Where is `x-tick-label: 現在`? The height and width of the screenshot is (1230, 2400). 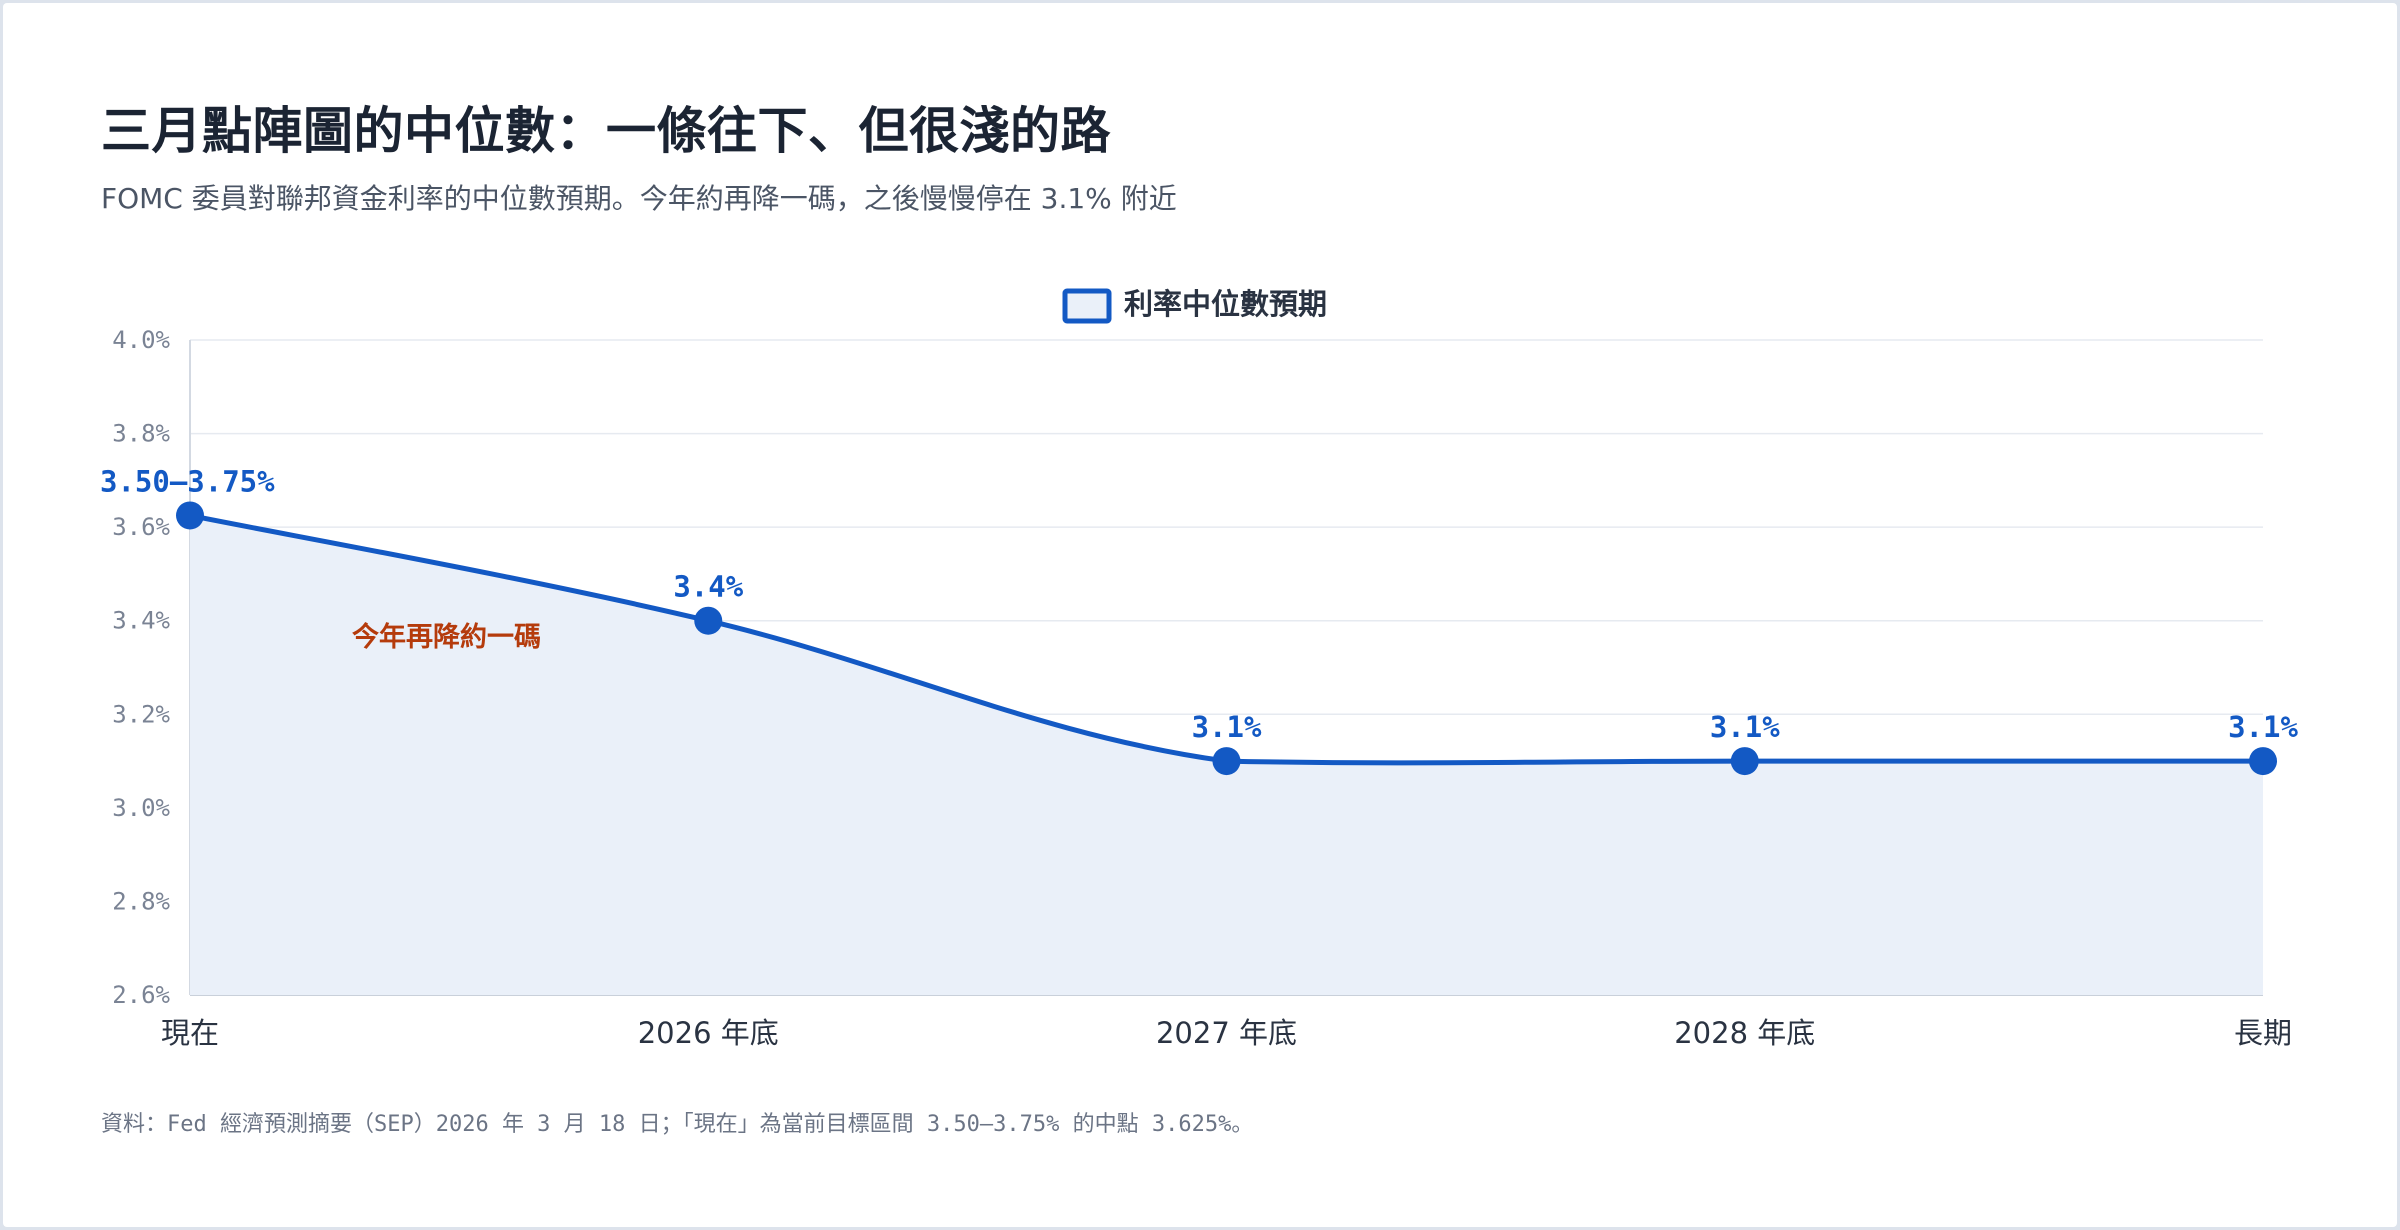
x-tick-label: 現在 is located at coordinates (190, 1033).